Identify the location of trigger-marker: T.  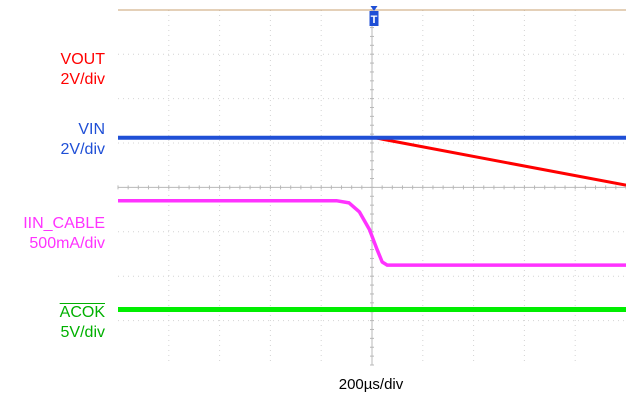
(374, 16).